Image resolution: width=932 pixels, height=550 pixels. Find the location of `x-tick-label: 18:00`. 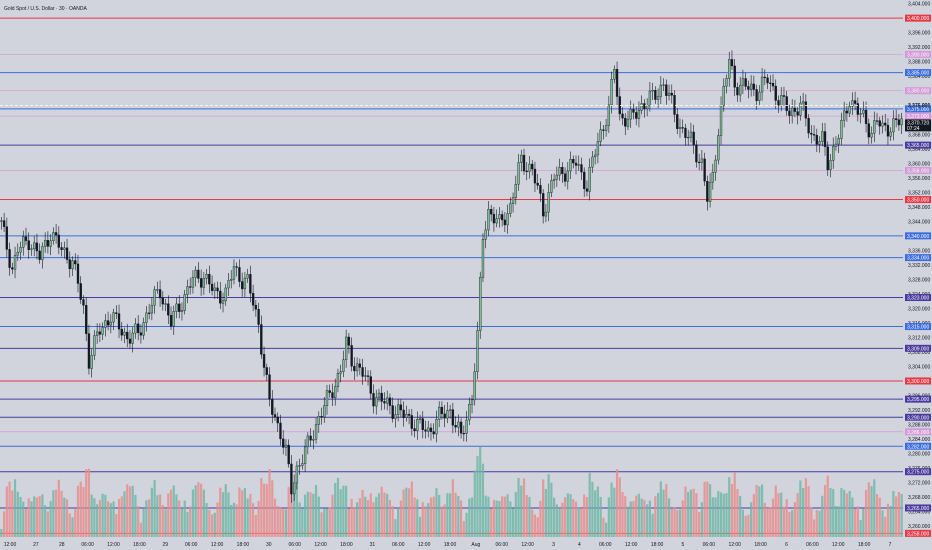

x-tick-label: 18:00 is located at coordinates (657, 545).